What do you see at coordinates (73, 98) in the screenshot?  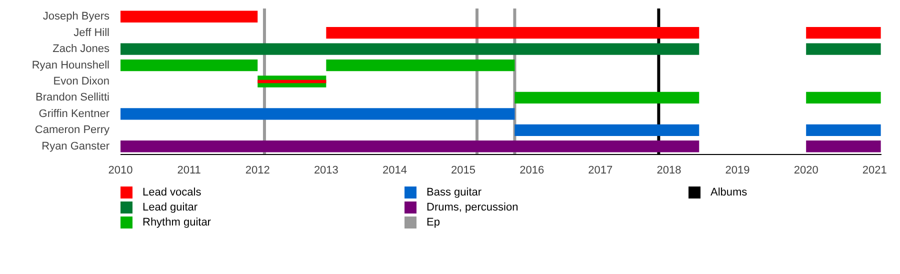 I see `y-tick-label: Brandon Sellitti` at bounding box center [73, 98].